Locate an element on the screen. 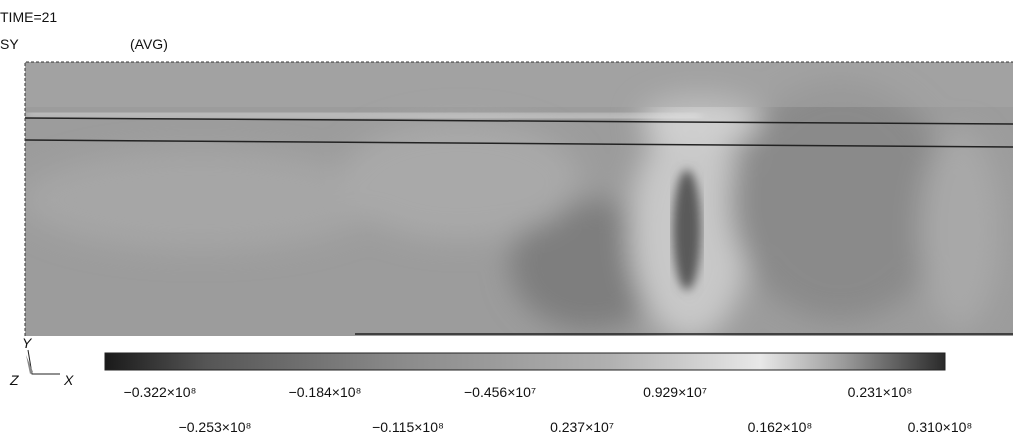 This screenshot has height=441, width=1013. axis-y-label: Y is located at coordinates (27, 343).